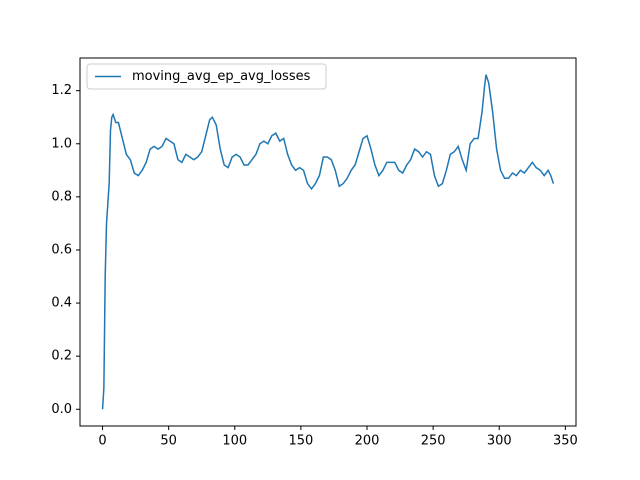 The height and width of the screenshot is (480, 640). I want to click on y-tick-label: 1.2, so click(61, 90).